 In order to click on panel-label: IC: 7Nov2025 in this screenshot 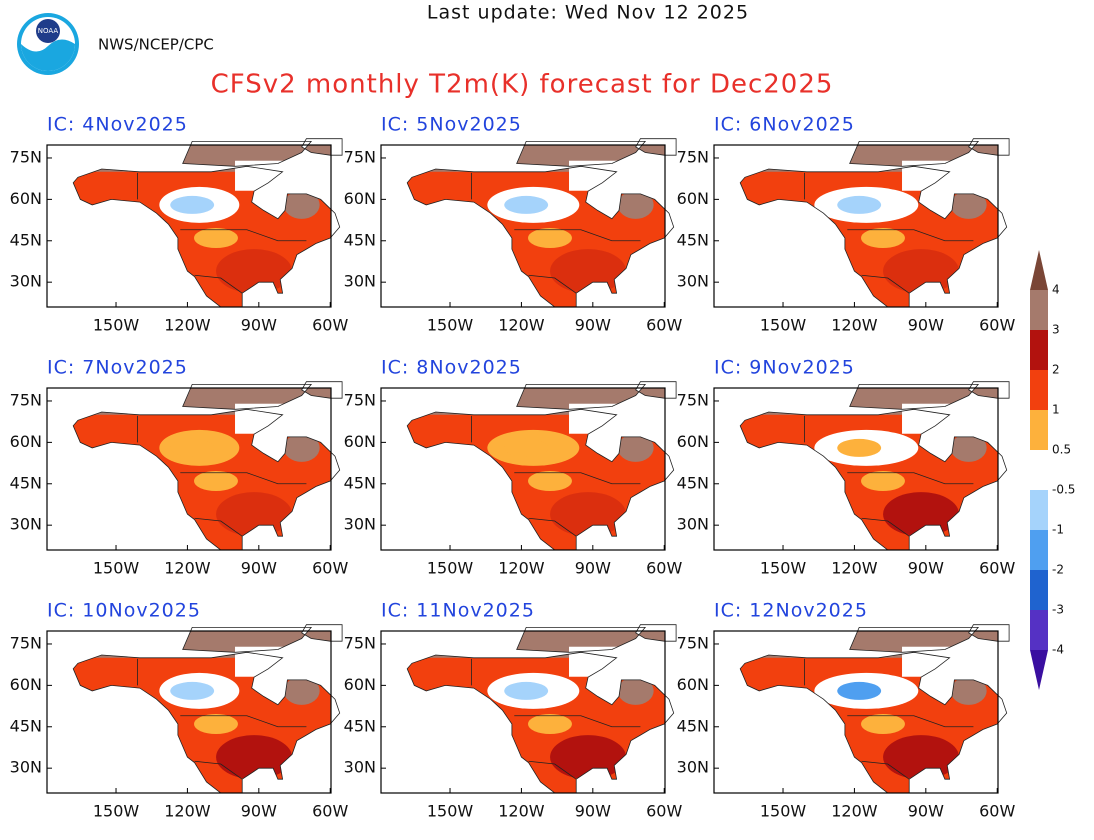, I will do `click(117, 368)`.